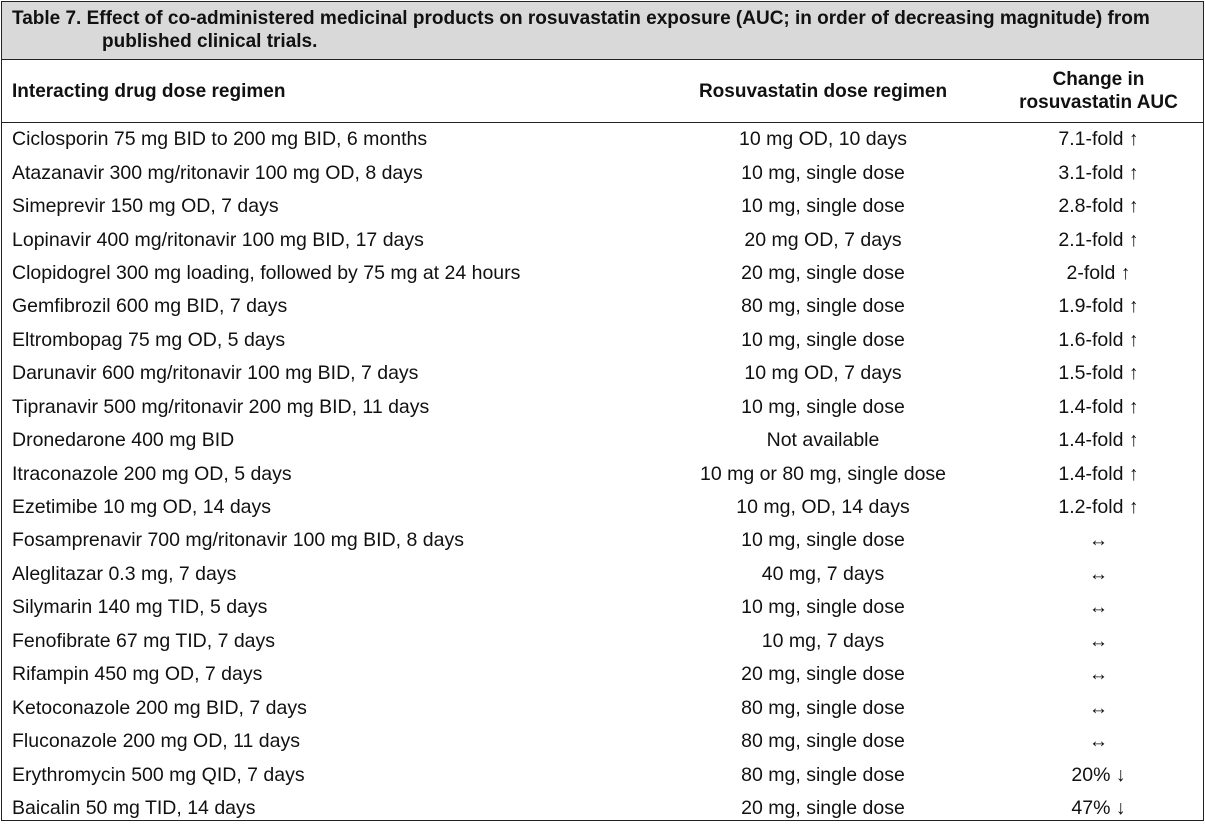 This screenshot has width=1205, height=825. What do you see at coordinates (1098, 340) in the screenshot?
I see `cell-auc-change: 1.6-fold ↑` at bounding box center [1098, 340].